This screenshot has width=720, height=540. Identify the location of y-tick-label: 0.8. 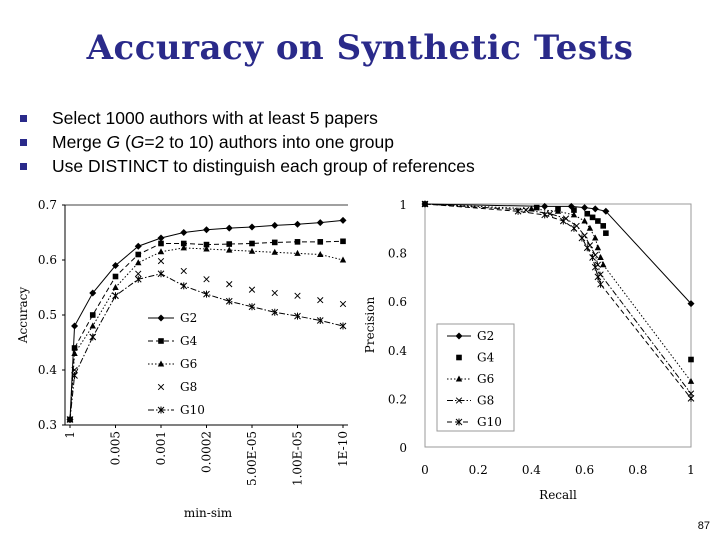
(397, 254).